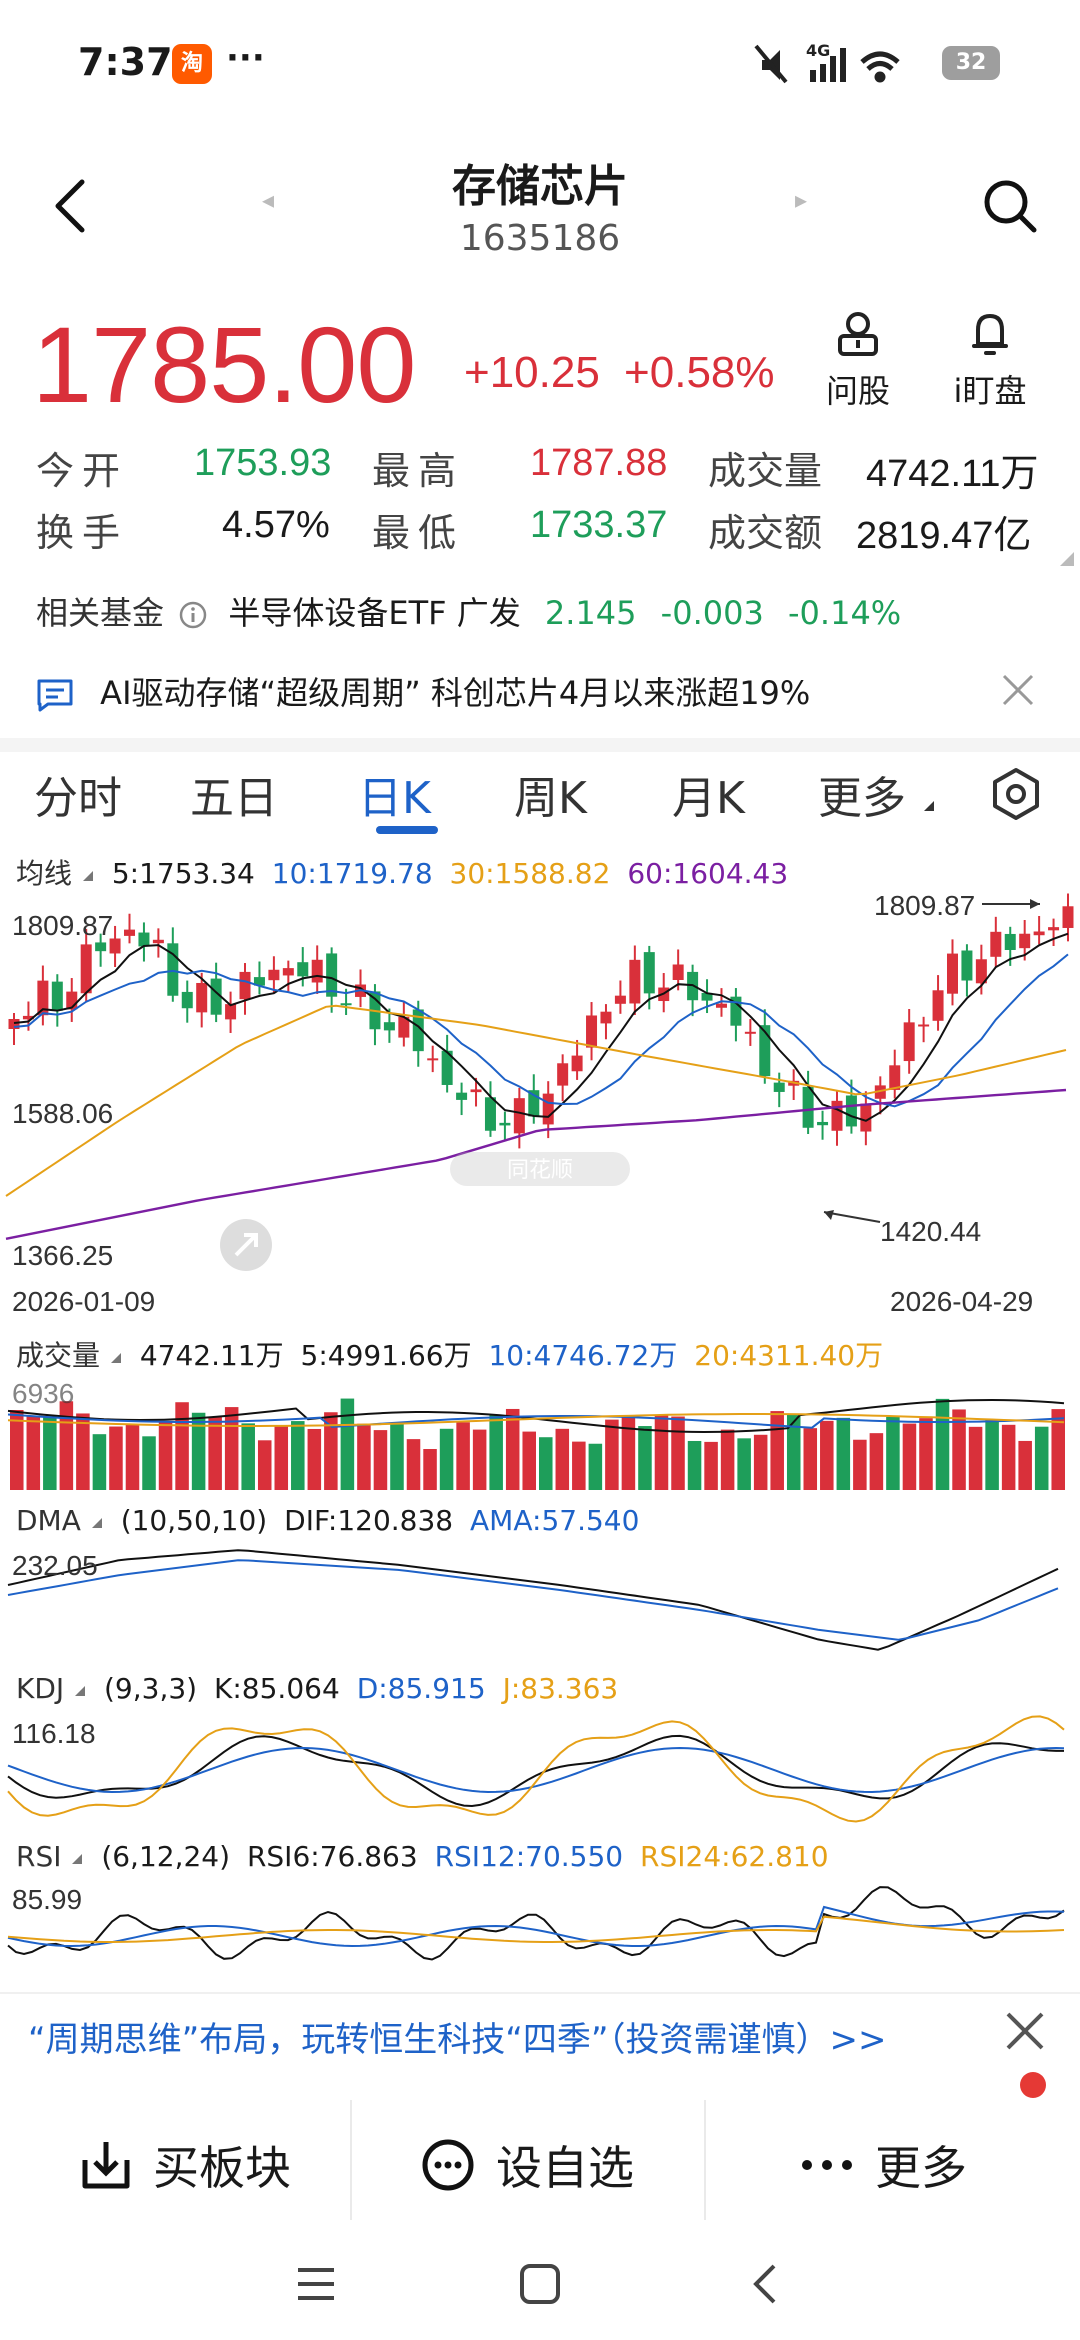 The height and width of the screenshot is (2340, 1080). I want to click on rsi-chart, so click(540, 1936).